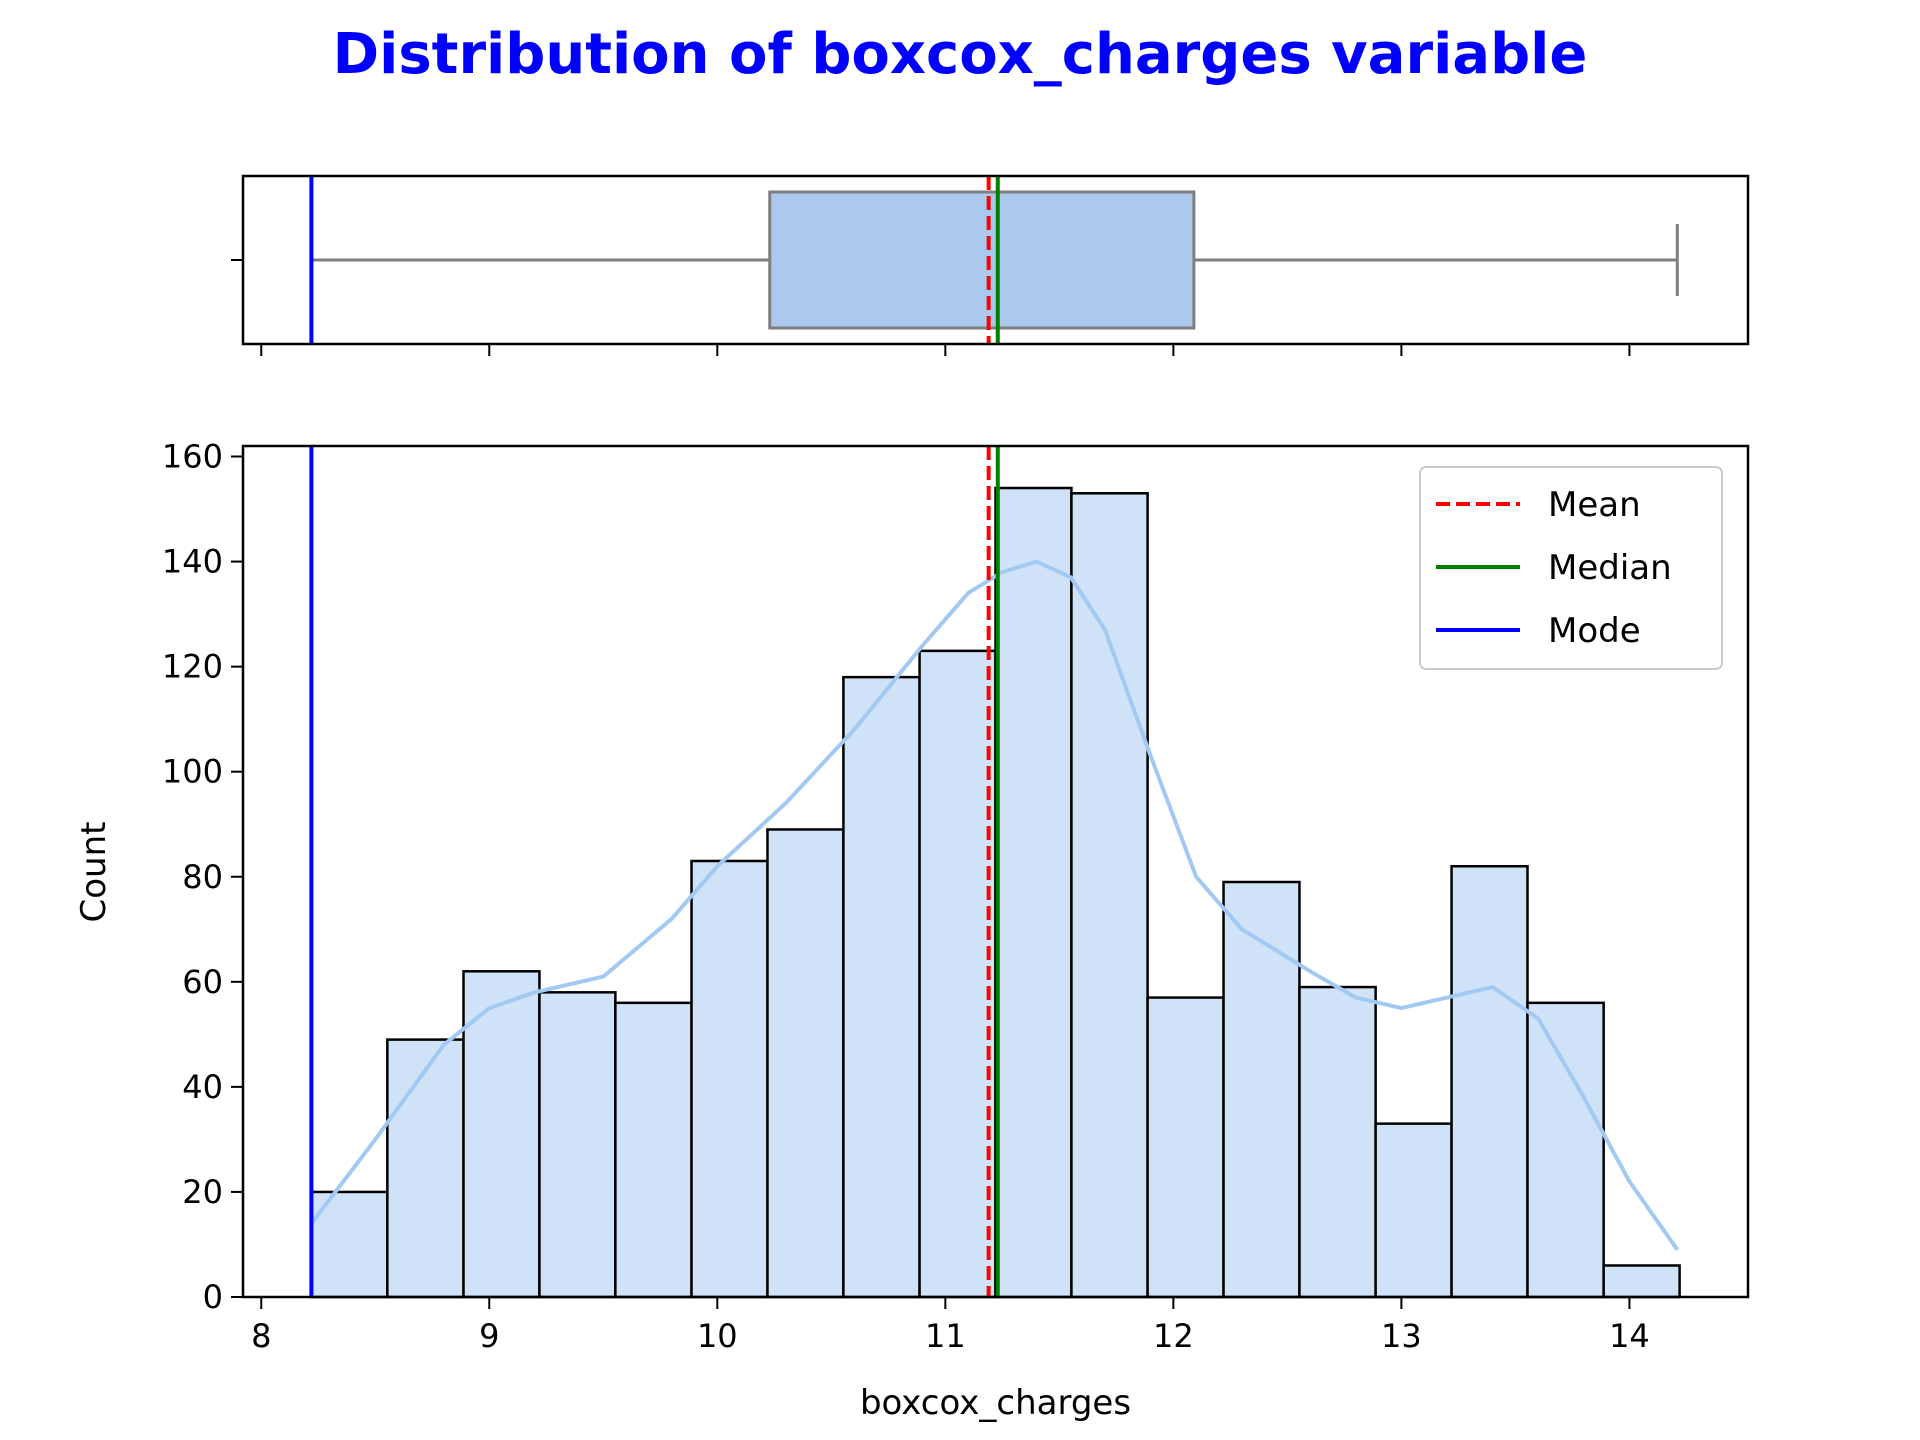  What do you see at coordinates (192, 772) in the screenshot?
I see `hist-ytick-label: 100` at bounding box center [192, 772].